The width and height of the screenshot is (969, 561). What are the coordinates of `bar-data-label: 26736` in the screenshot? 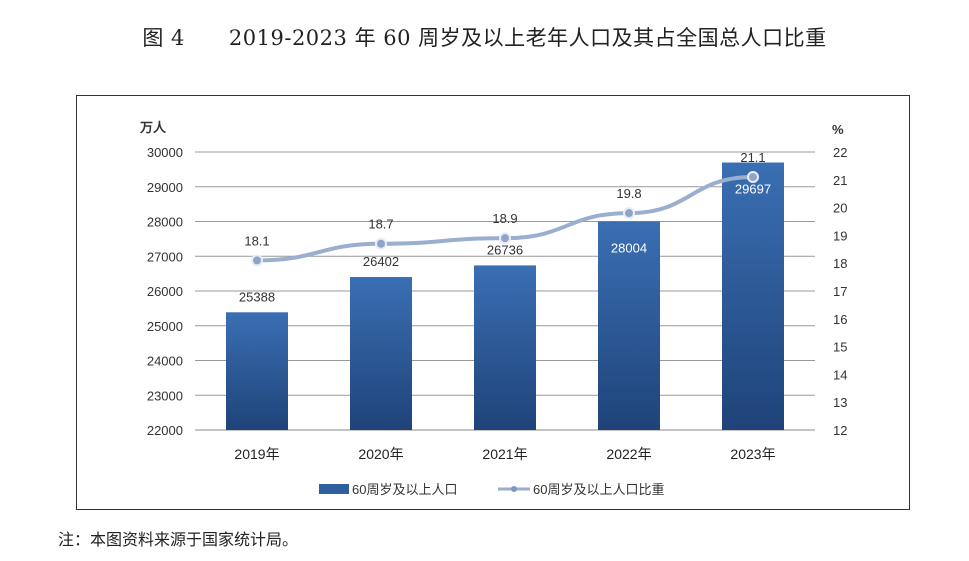 It's located at (505, 249).